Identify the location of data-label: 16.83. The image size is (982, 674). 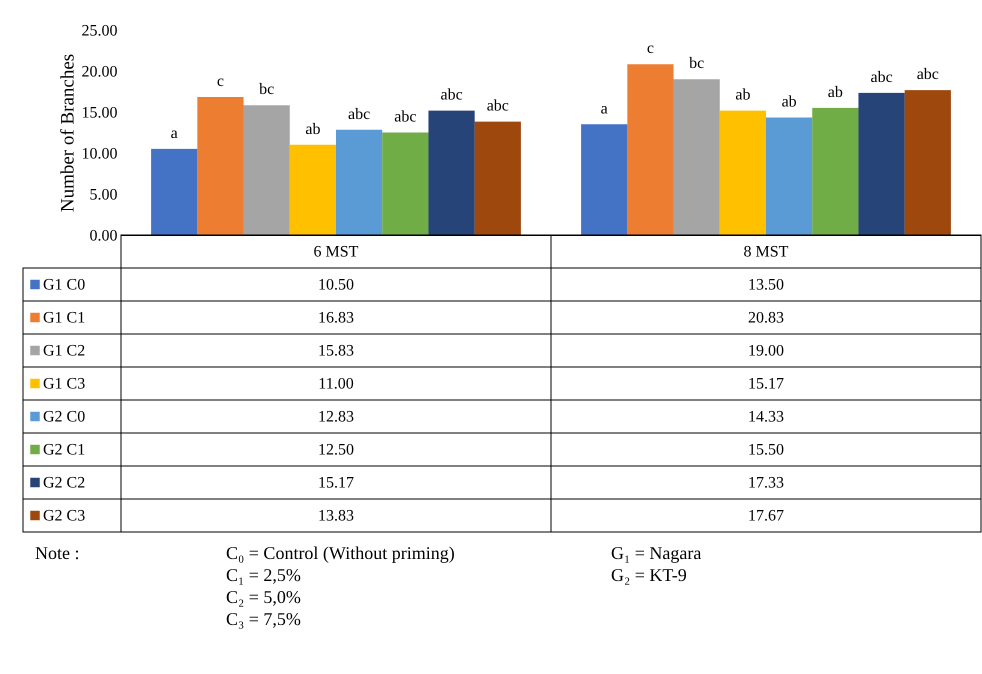
(336, 318).